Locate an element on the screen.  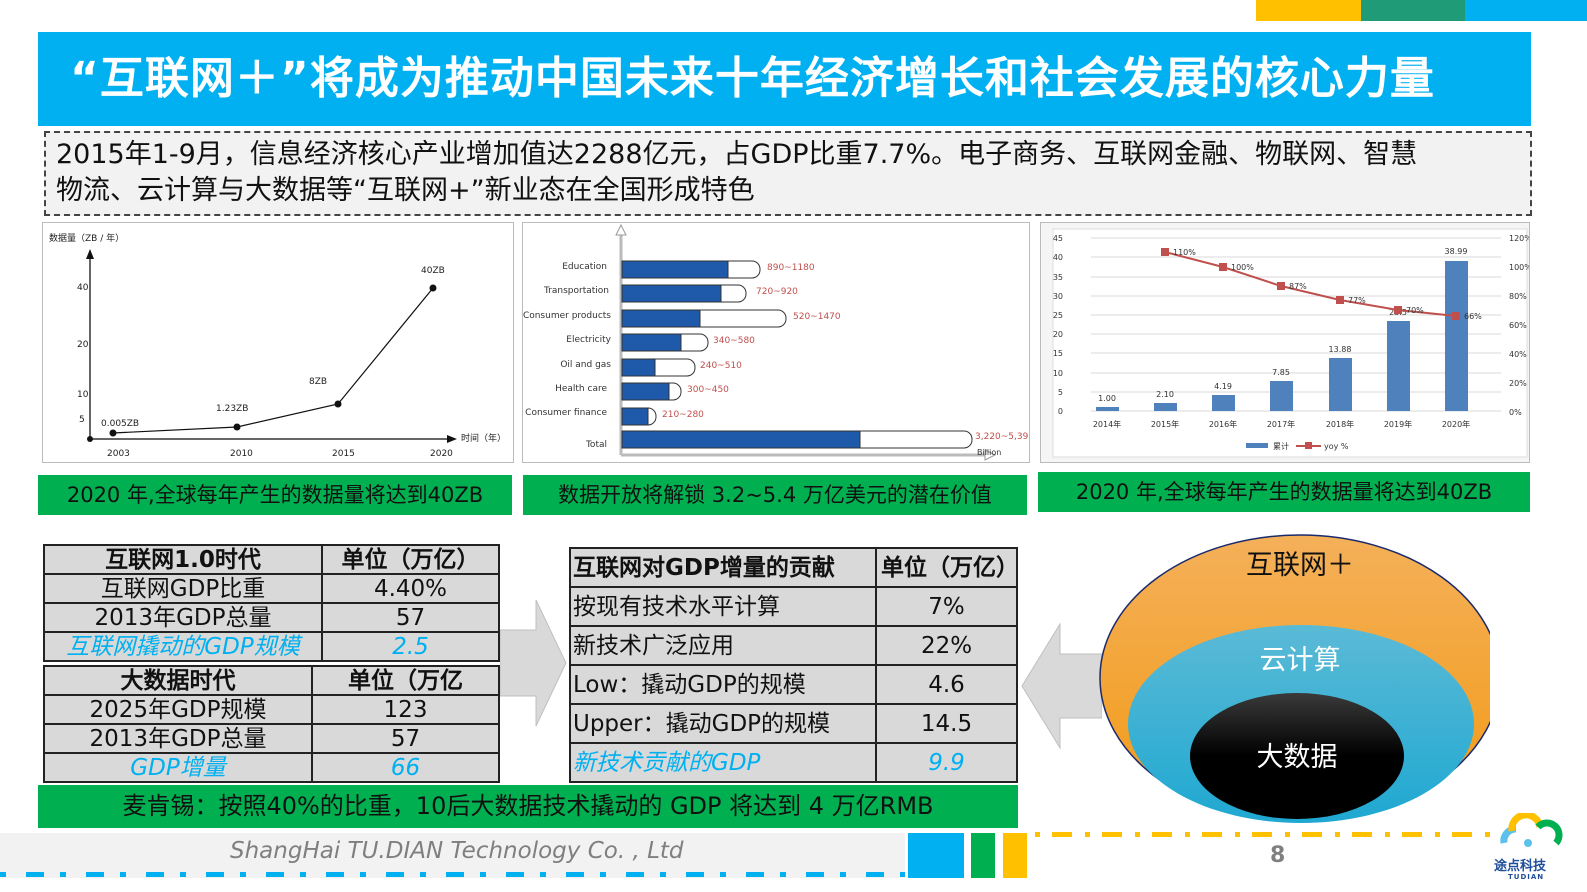
svg-text: Consumer finance is located at coordinates (566, 413).